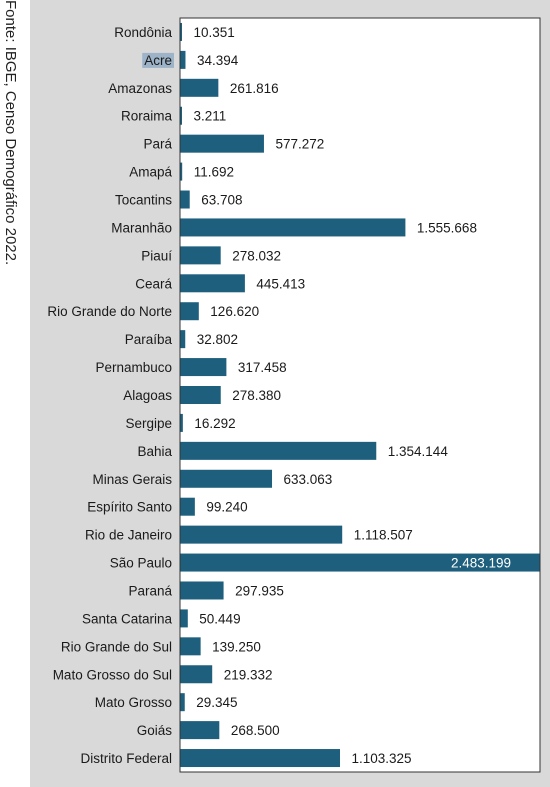  I want to click on value-label: 11.692, so click(214, 172).